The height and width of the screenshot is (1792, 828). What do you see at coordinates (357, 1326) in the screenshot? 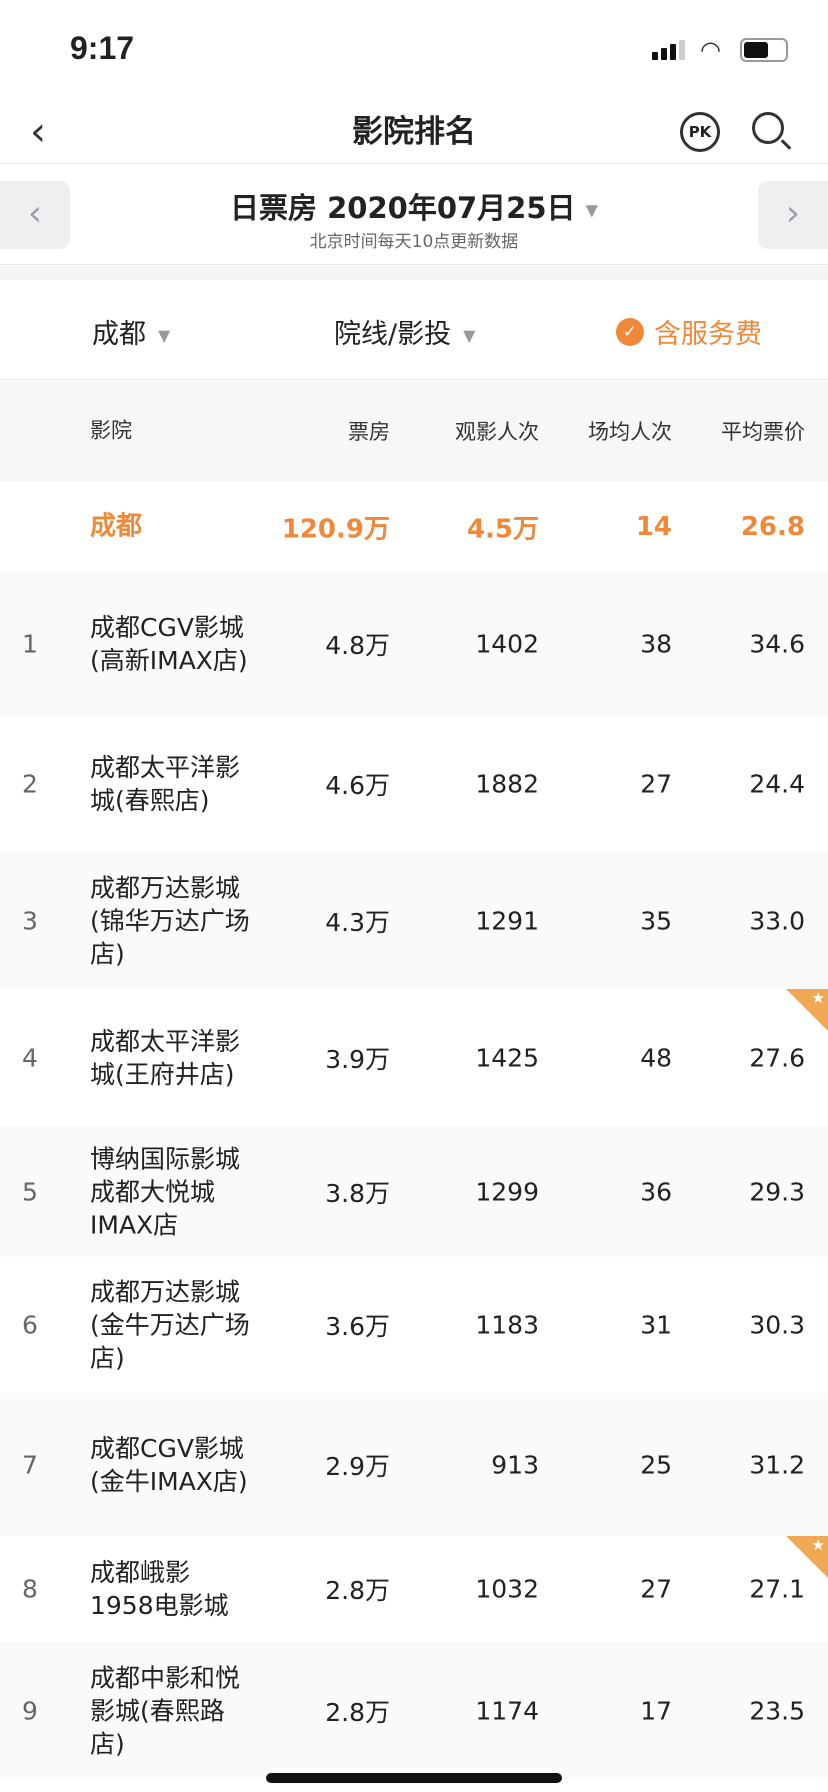
I see `box-office: 3.6万` at bounding box center [357, 1326].